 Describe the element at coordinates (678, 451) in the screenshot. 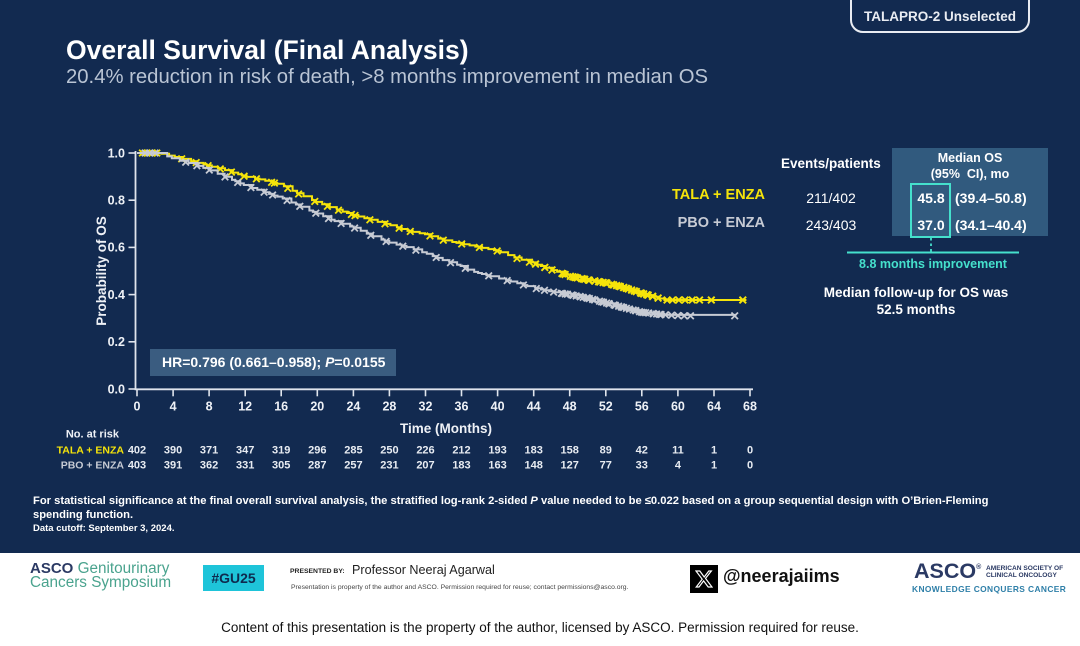

I see `svg-text: 11` at that location.